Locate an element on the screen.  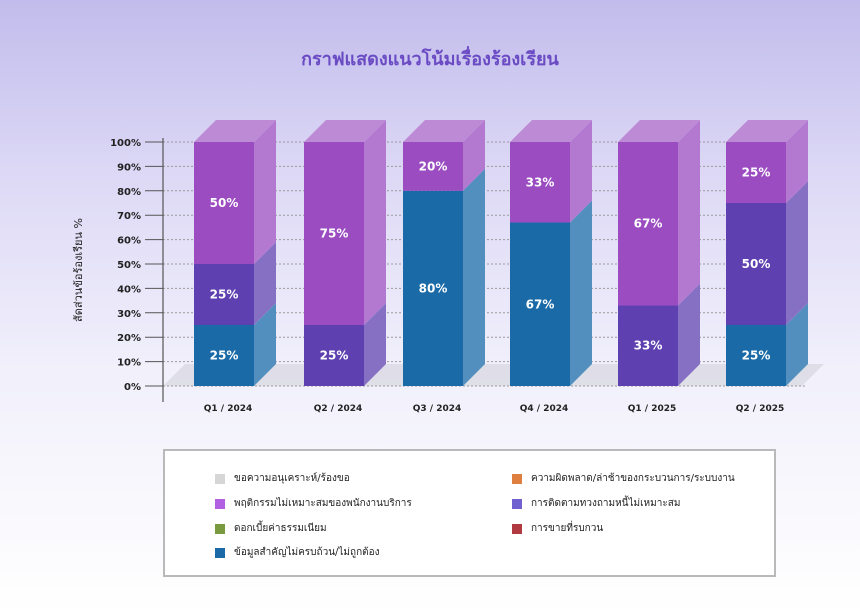
legend-label: ขอความอนุเคราะห์/ร้องขอ is located at coordinates (292, 478).